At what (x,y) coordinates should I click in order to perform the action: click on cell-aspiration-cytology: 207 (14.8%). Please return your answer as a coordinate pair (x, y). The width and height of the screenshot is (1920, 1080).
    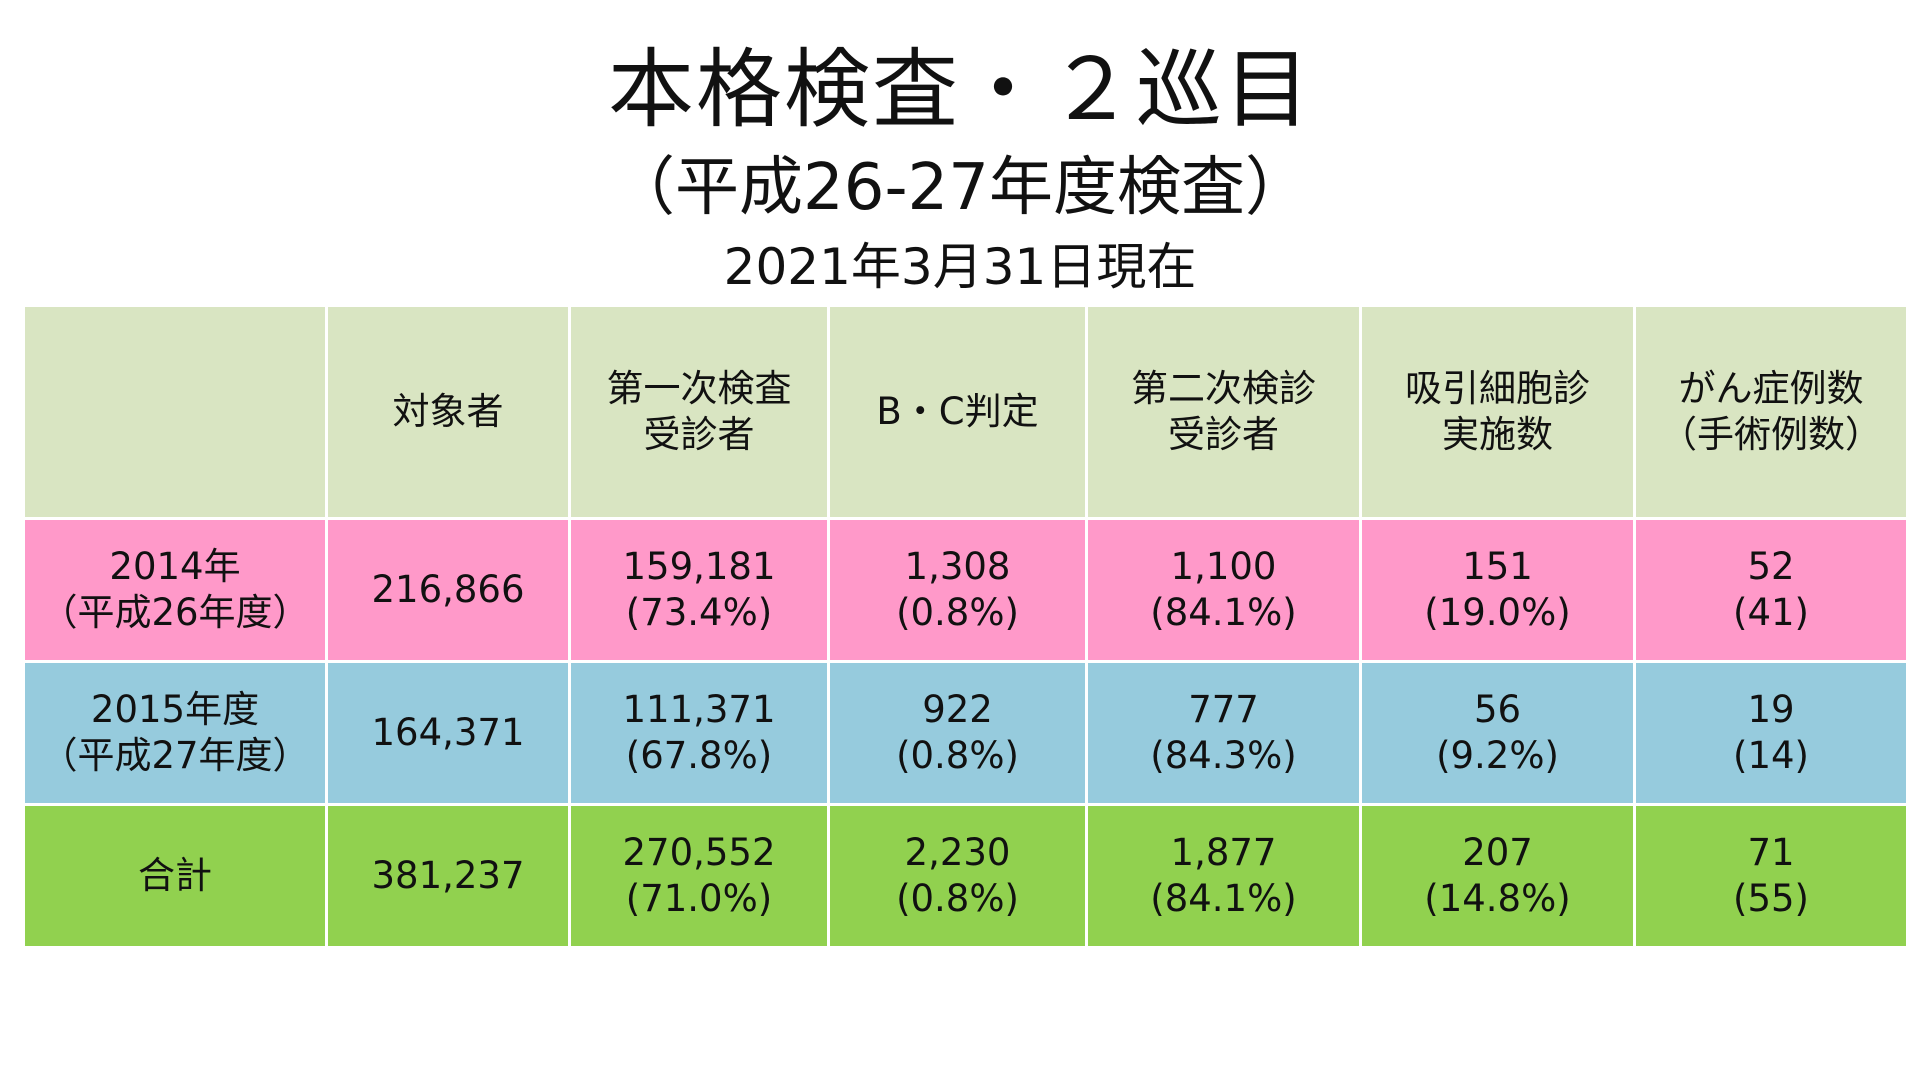
    Looking at the image, I should click on (1497, 876).